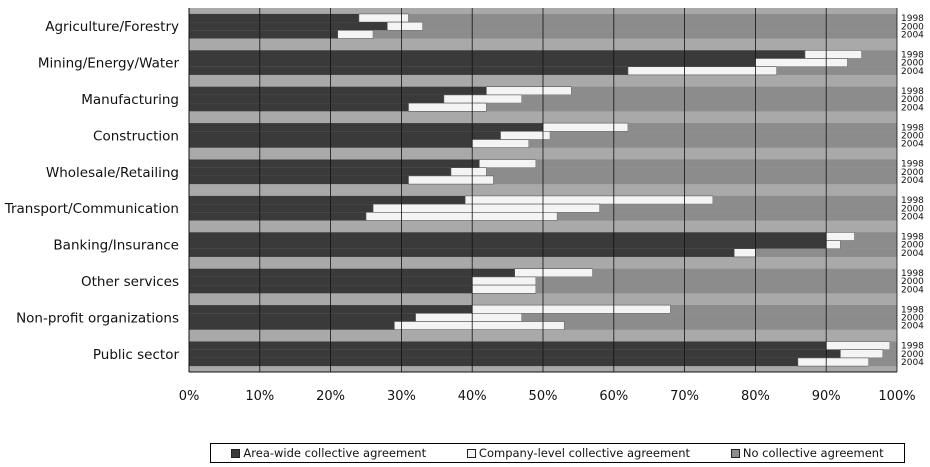  Describe the element at coordinates (483, 99) in the screenshot. I see `bar-manufacturing-2000-company-level-collective-agreement` at that location.